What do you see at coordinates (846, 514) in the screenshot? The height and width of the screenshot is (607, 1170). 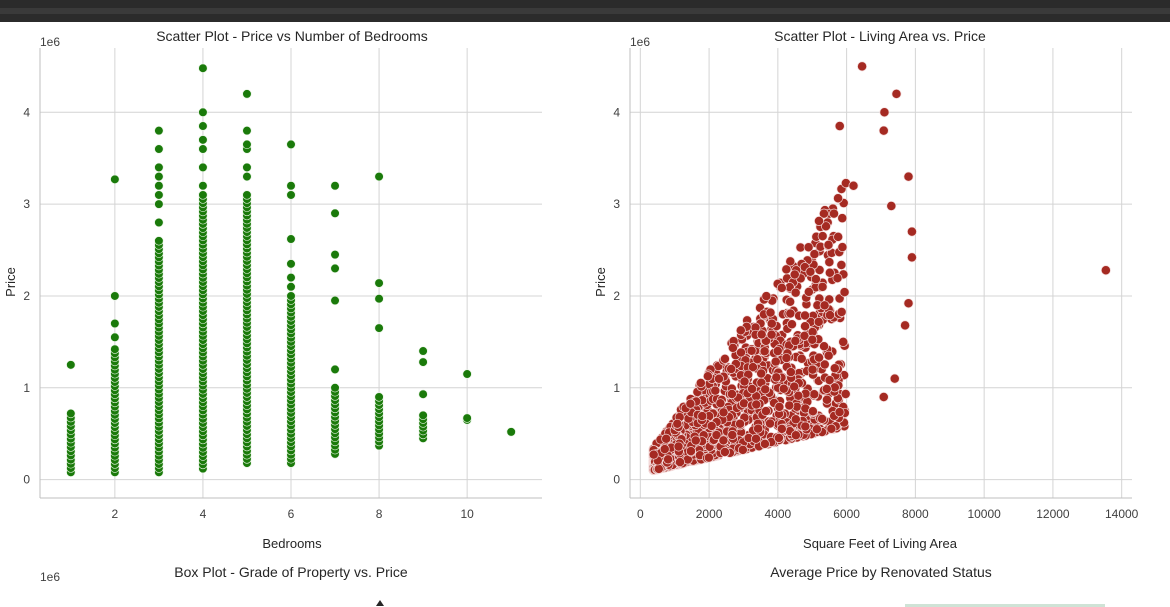 I see `c2-x-tick-label: 6000` at bounding box center [846, 514].